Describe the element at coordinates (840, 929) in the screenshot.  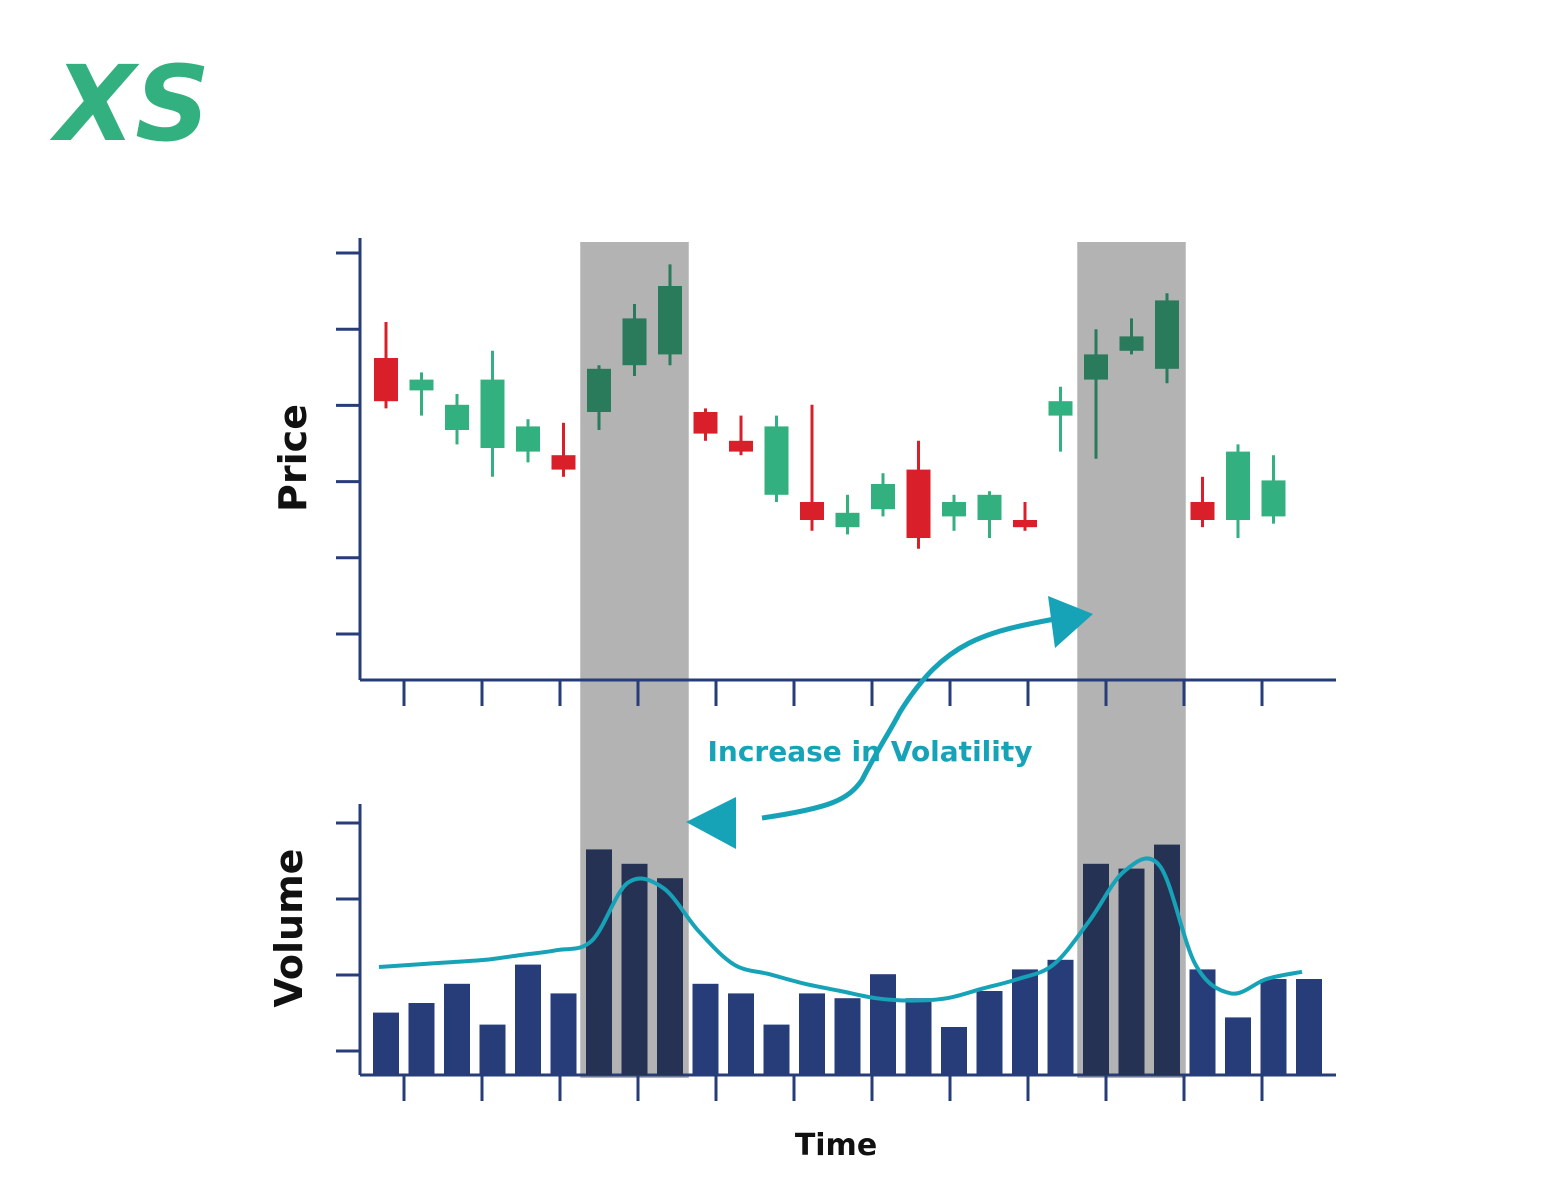
I see `volume-trend-line` at that location.